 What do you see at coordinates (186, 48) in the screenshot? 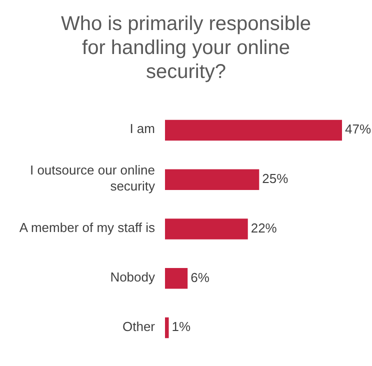
I see `chart-title: Who is primarily responsible for handling your online security?` at bounding box center [186, 48].